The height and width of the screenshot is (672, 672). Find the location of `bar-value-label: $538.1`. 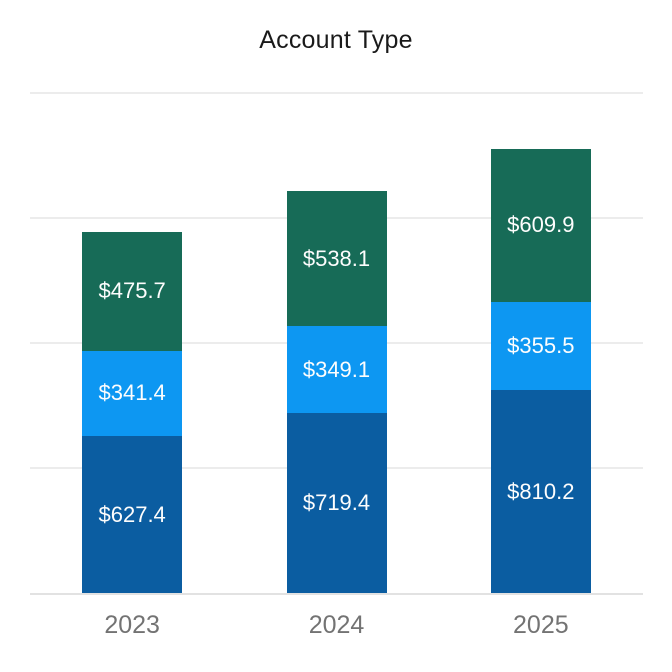

bar-value-label: $538.1 is located at coordinates (336, 258).